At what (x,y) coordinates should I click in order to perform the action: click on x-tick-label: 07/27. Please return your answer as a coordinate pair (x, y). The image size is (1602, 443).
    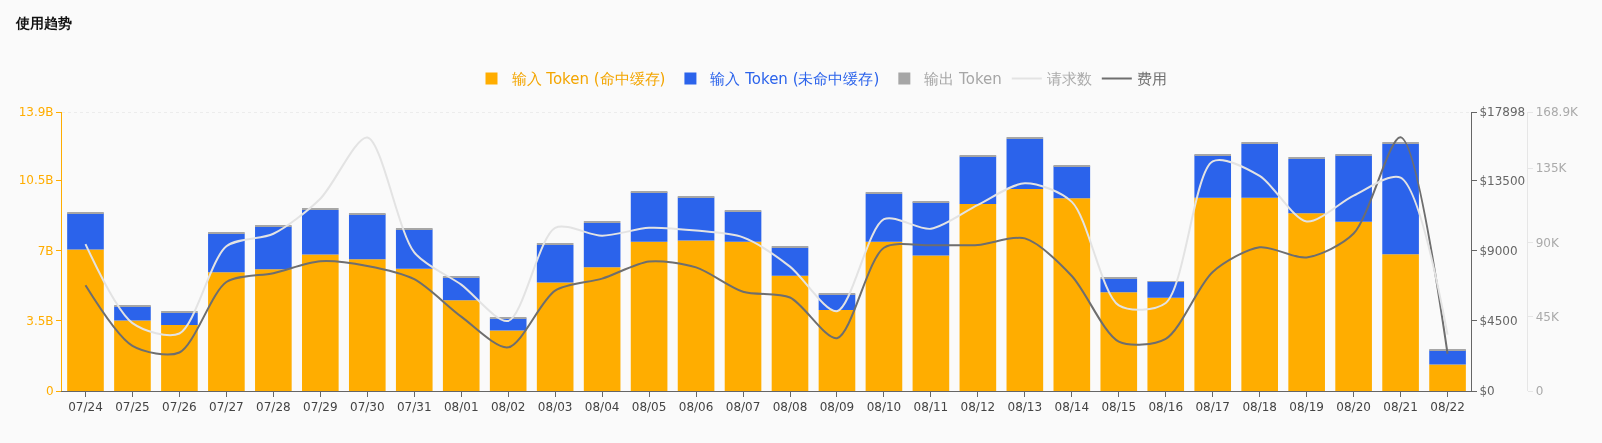
    Looking at the image, I should click on (226, 407).